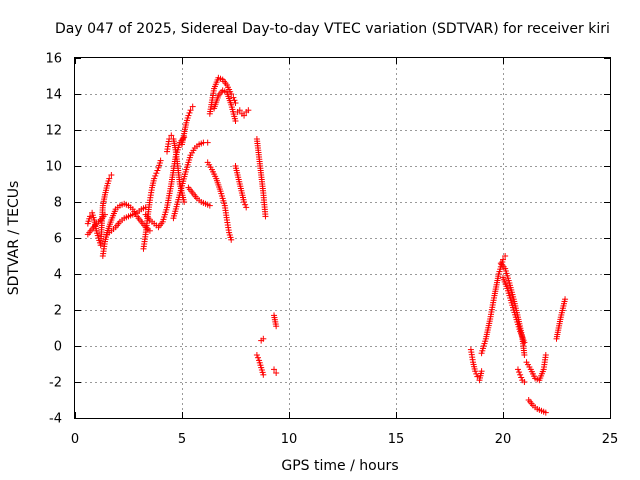 The width and height of the screenshot is (640, 480). Describe the element at coordinates (55, 419) in the screenshot. I see `y-tick-label: -4` at that location.